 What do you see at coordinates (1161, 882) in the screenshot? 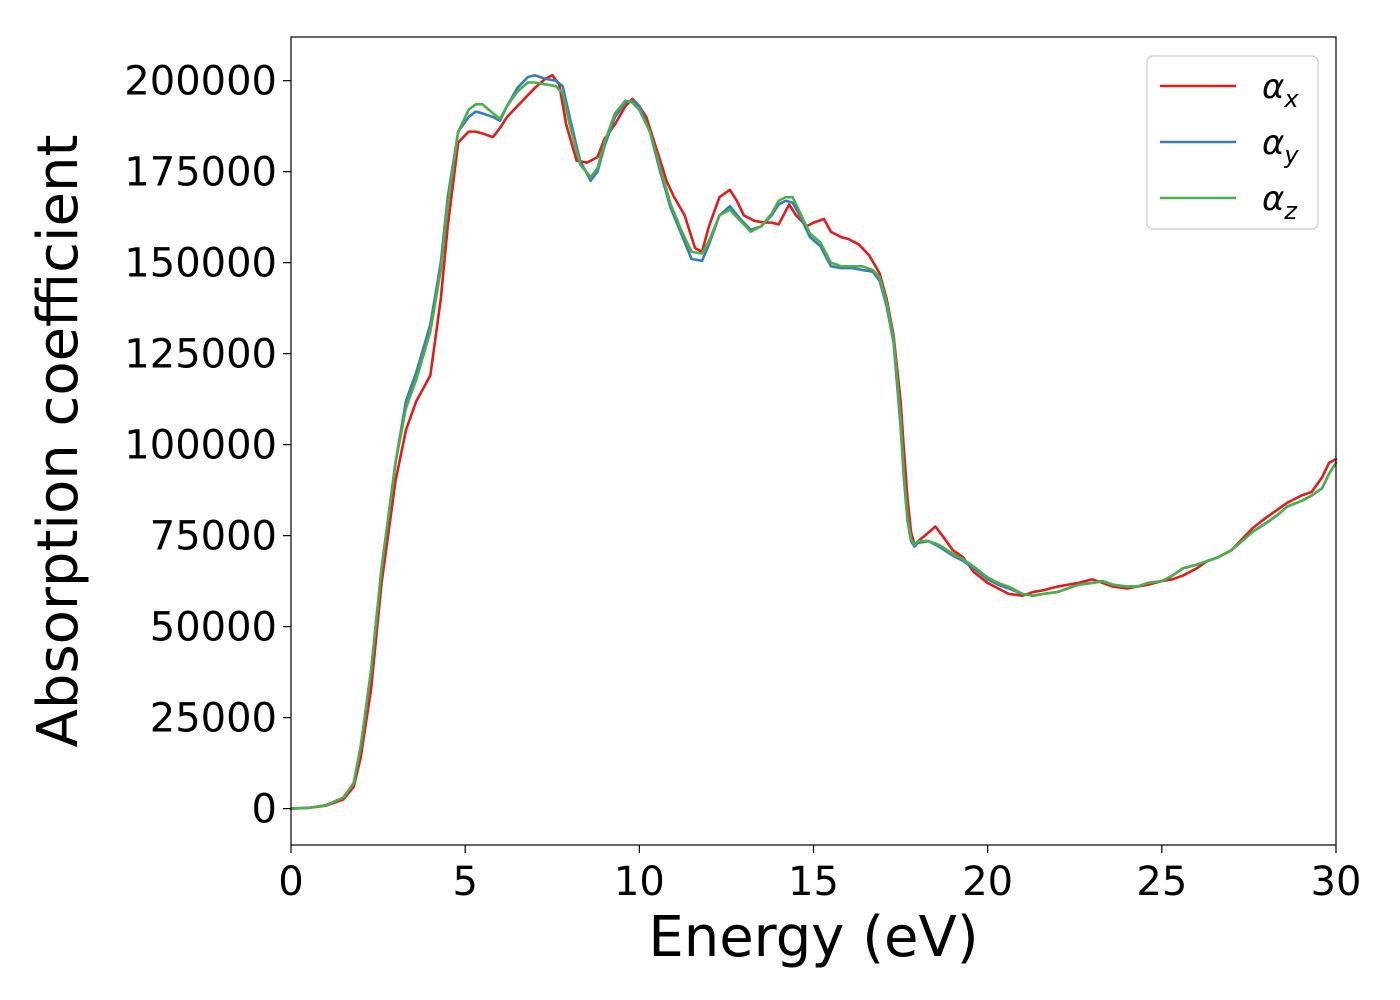
I see `x-tick-label: 25` at bounding box center [1161, 882].